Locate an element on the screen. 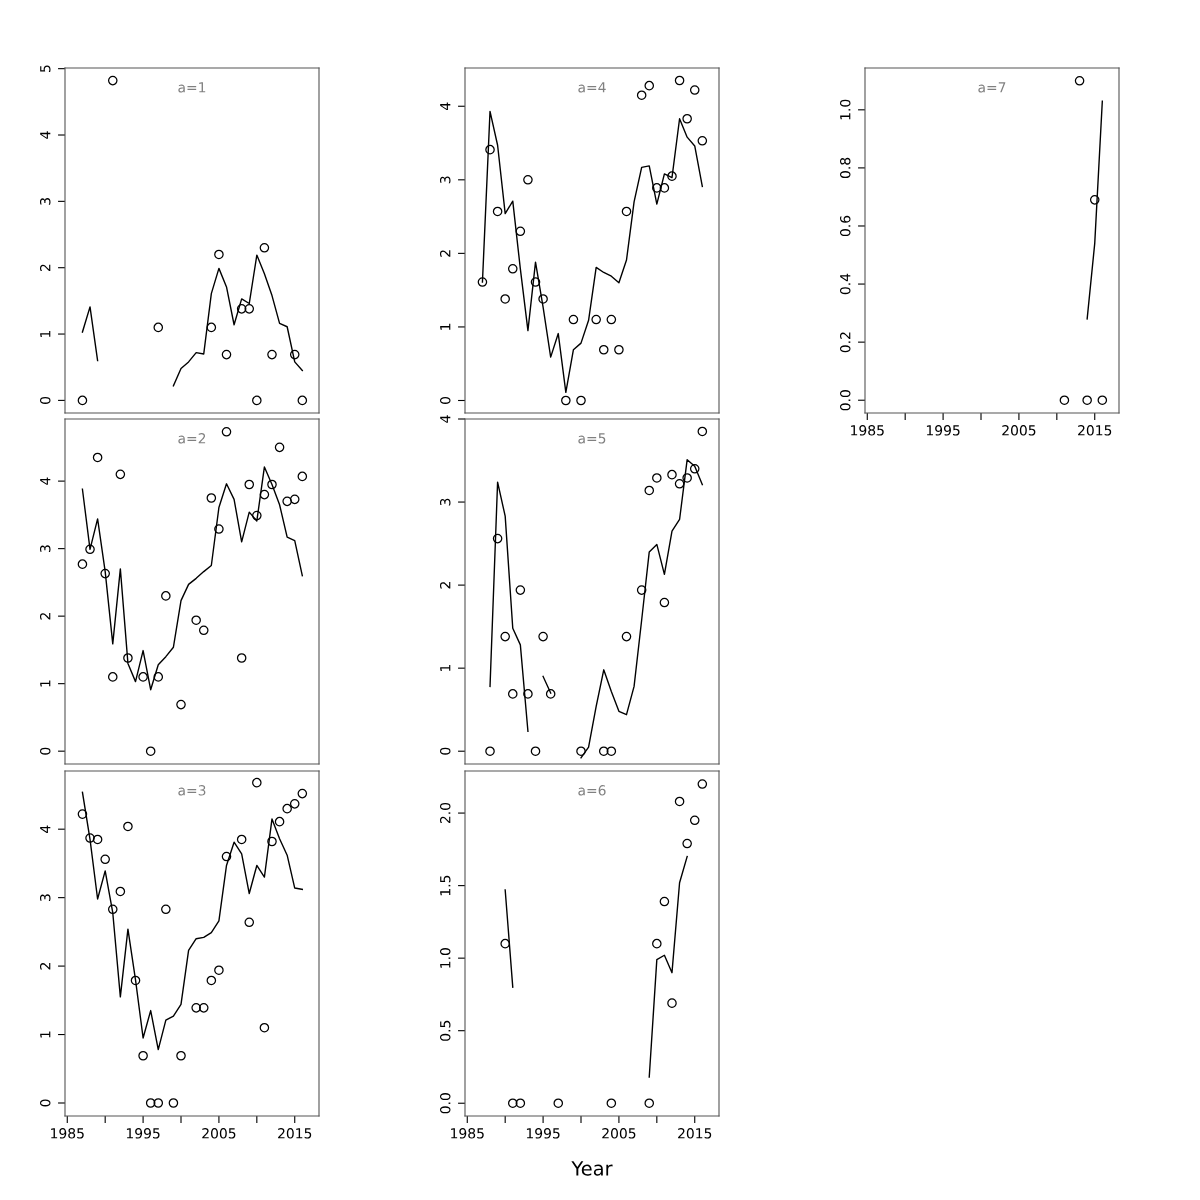 This screenshot has height=1200, width=1200. text: a=5 is located at coordinates (592, 438).